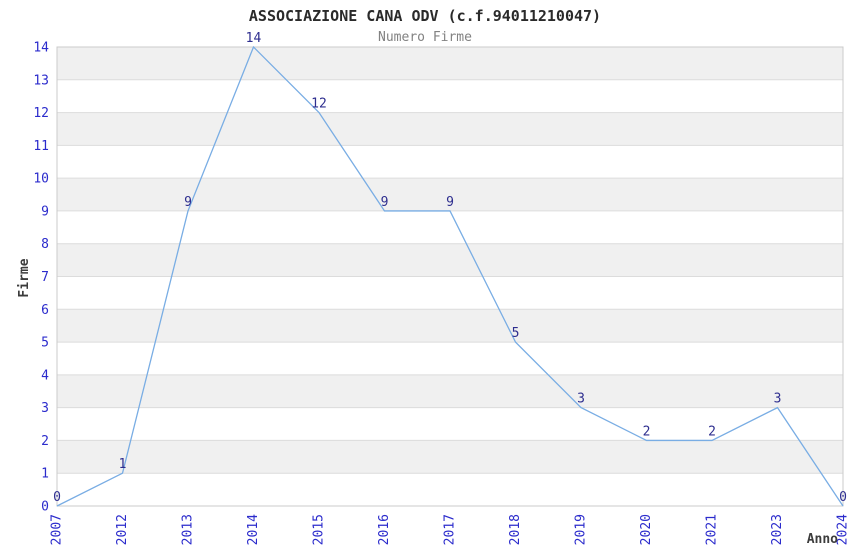 This screenshot has height=550, width=850. What do you see at coordinates (41, 113) in the screenshot?
I see `y-tick-label: 12` at bounding box center [41, 113].